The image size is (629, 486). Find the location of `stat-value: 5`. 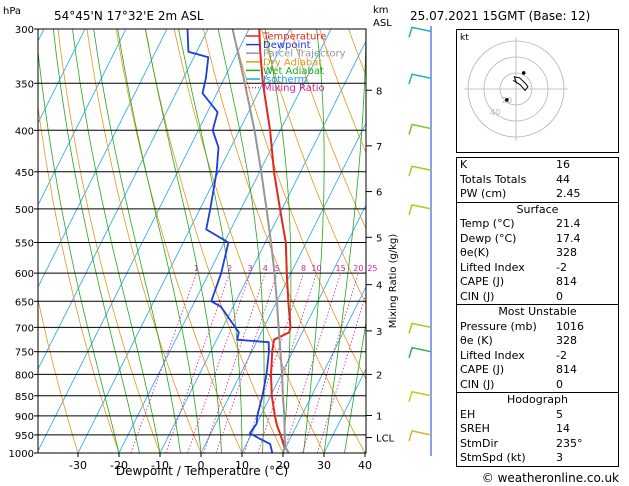

stat-value: 5 is located at coordinates (559, 414).